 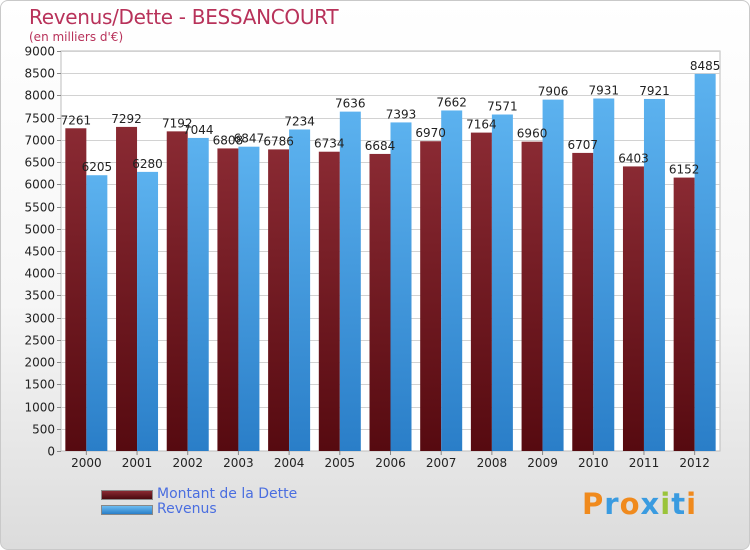 What do you see at coordinates (492, 463) in the screenshot?
I see `x-tick-label: 2008` at bounding box center [492, 463].